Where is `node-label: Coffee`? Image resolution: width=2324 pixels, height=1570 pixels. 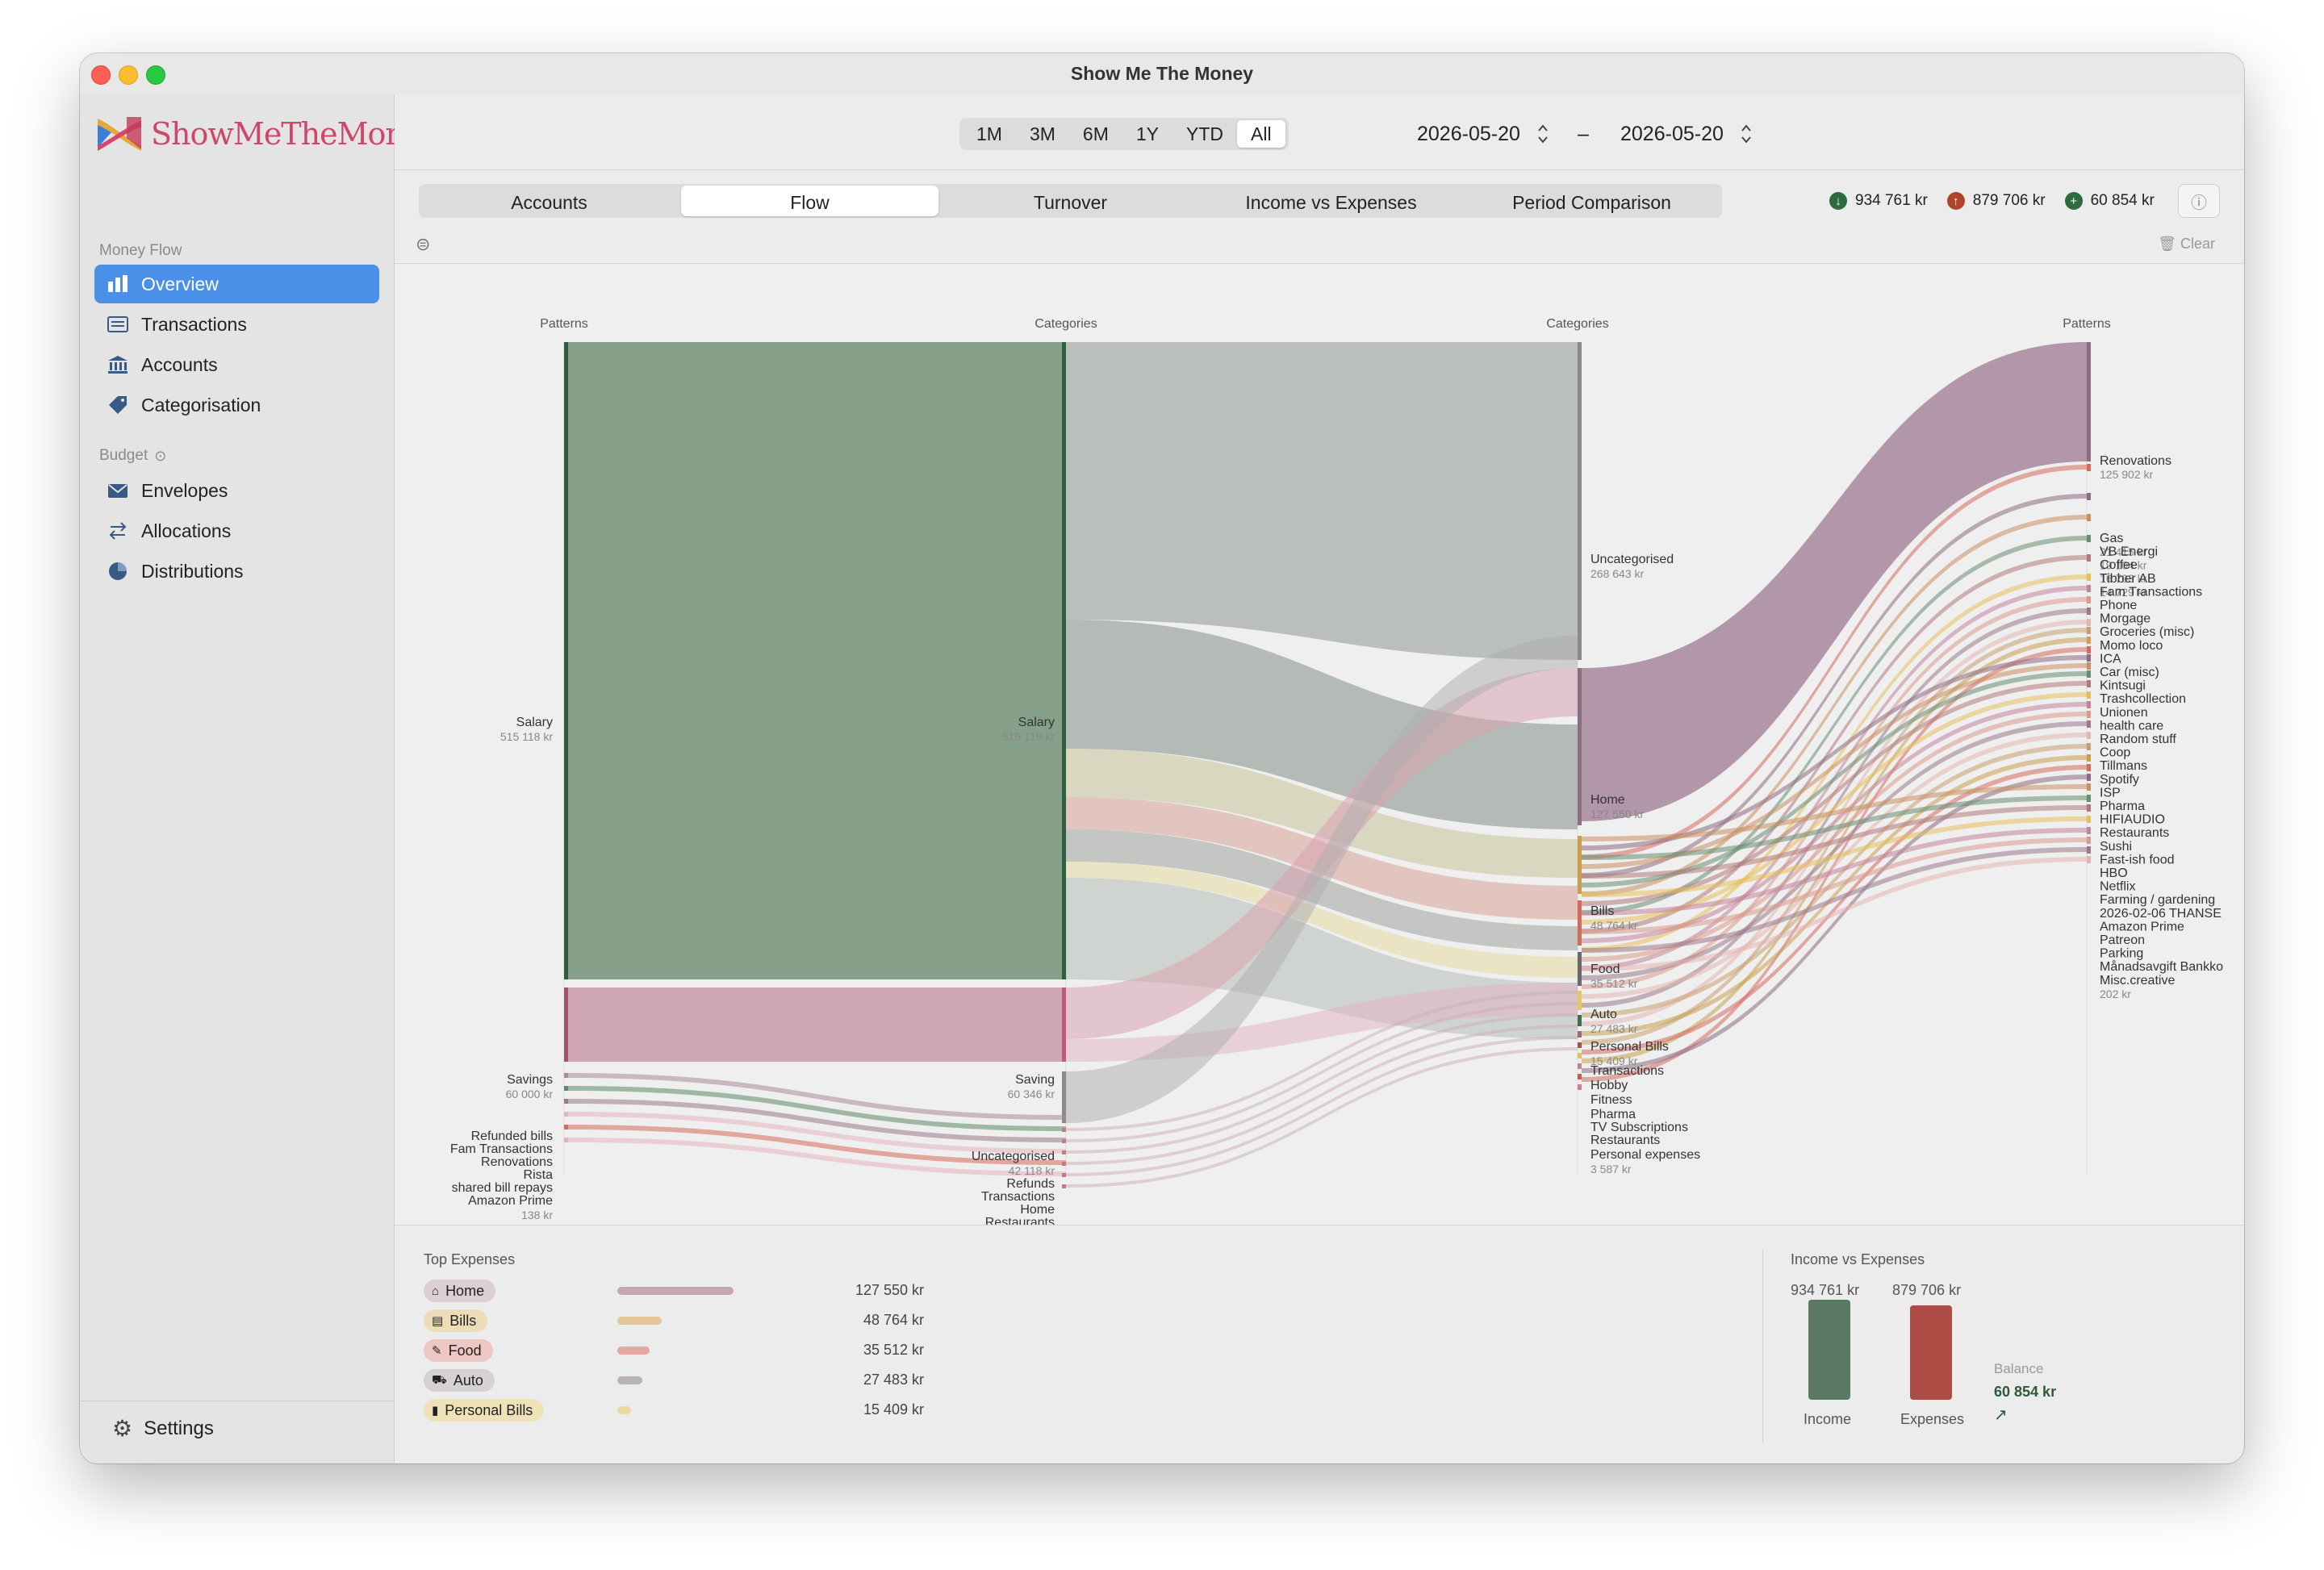
node-label: Coffee is located at coordinates (2119, 565).